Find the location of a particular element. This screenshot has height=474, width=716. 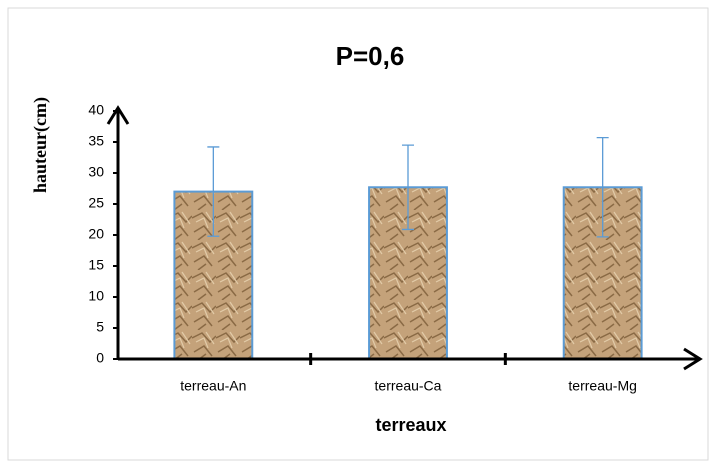

x-tick-label: terreau-Ca is located at coordinates (408, 386).